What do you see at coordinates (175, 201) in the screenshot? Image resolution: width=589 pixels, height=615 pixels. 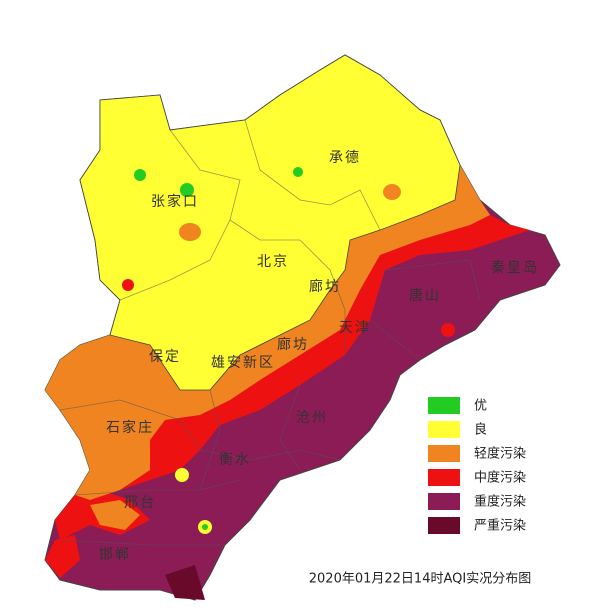 I see `city-label: 张家口` at bounding box center [175, 201].